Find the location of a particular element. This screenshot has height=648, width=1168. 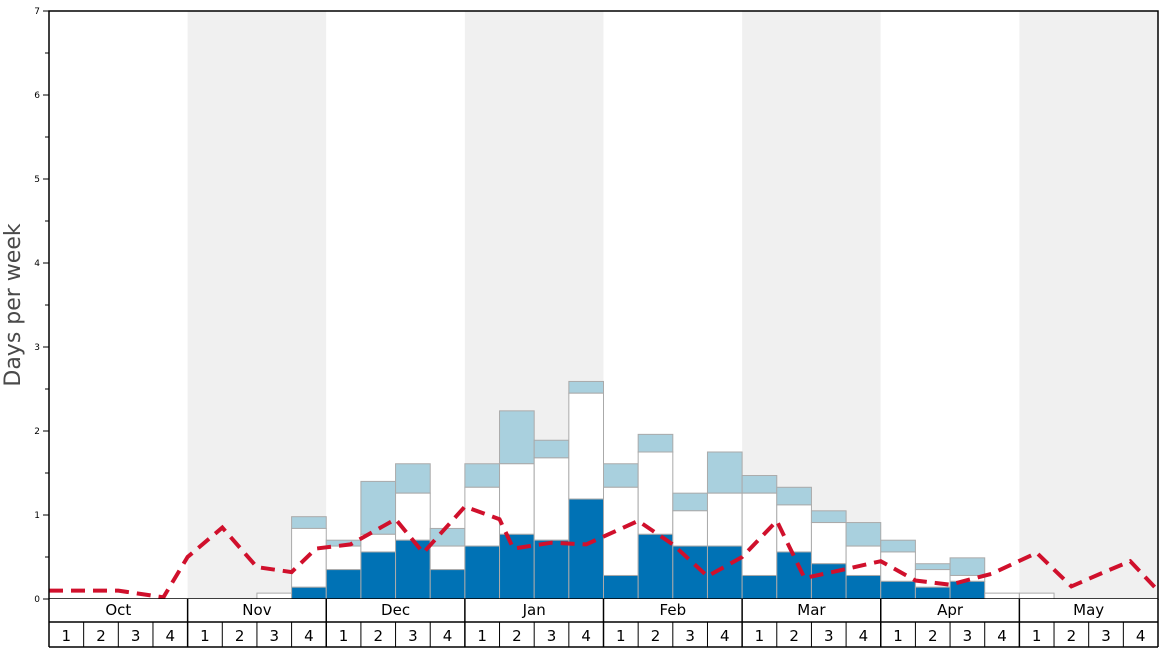

y-tick-label: 2 is located at coordinates (37, 432).